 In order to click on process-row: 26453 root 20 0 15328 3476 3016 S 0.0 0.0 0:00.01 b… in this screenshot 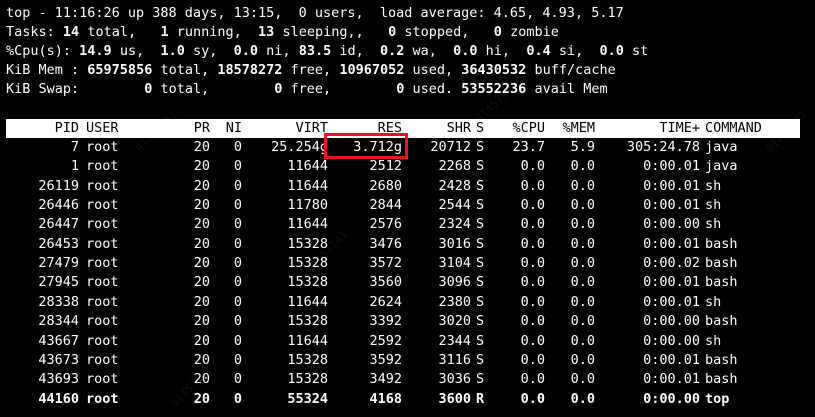, I will do `click(406, 244)`.